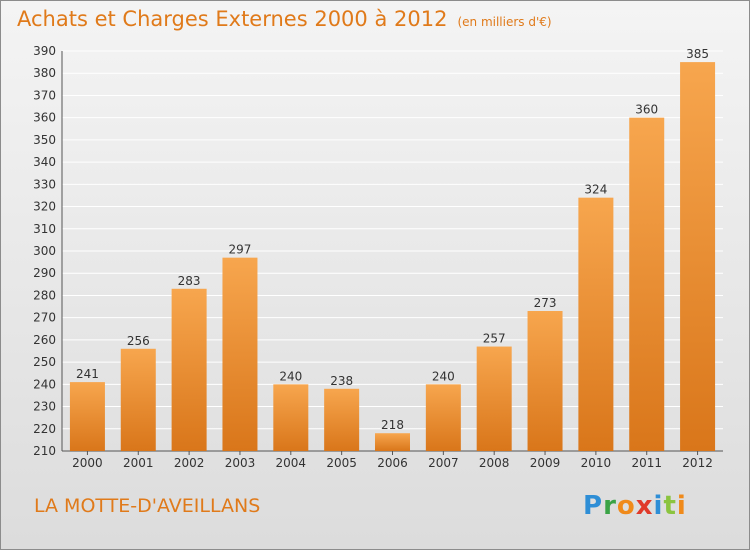 The width and height of the screenshot is (750, 550). I want to click on x-tick-label: 2004, so click(291, 463).